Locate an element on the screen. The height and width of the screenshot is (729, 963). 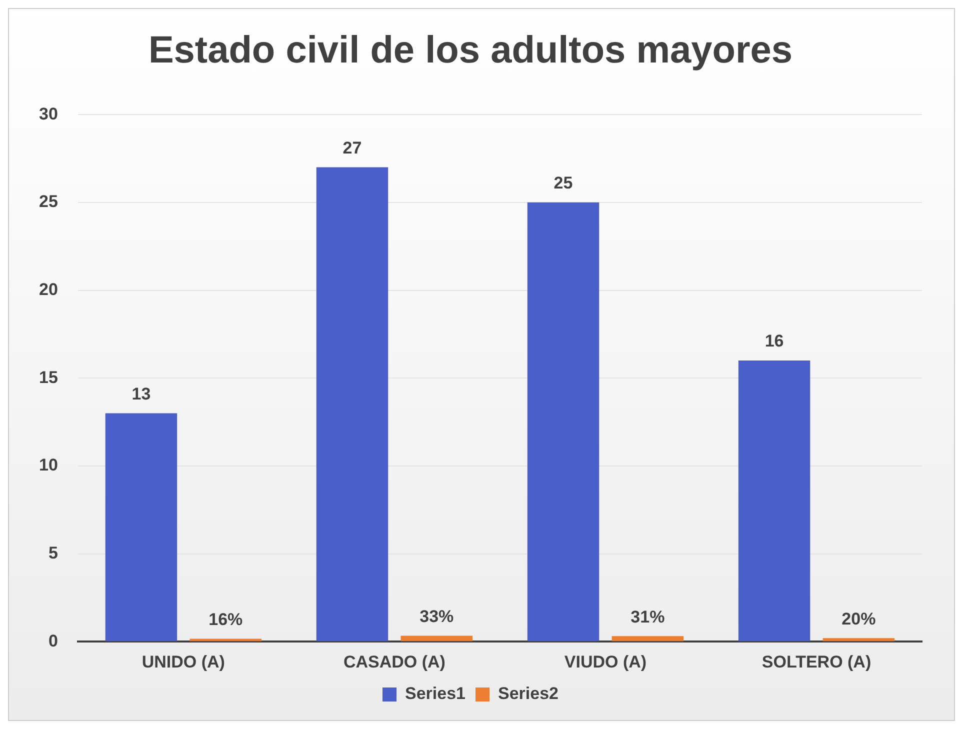
y-tick-label: 20 is located at coordinates (48, 289).